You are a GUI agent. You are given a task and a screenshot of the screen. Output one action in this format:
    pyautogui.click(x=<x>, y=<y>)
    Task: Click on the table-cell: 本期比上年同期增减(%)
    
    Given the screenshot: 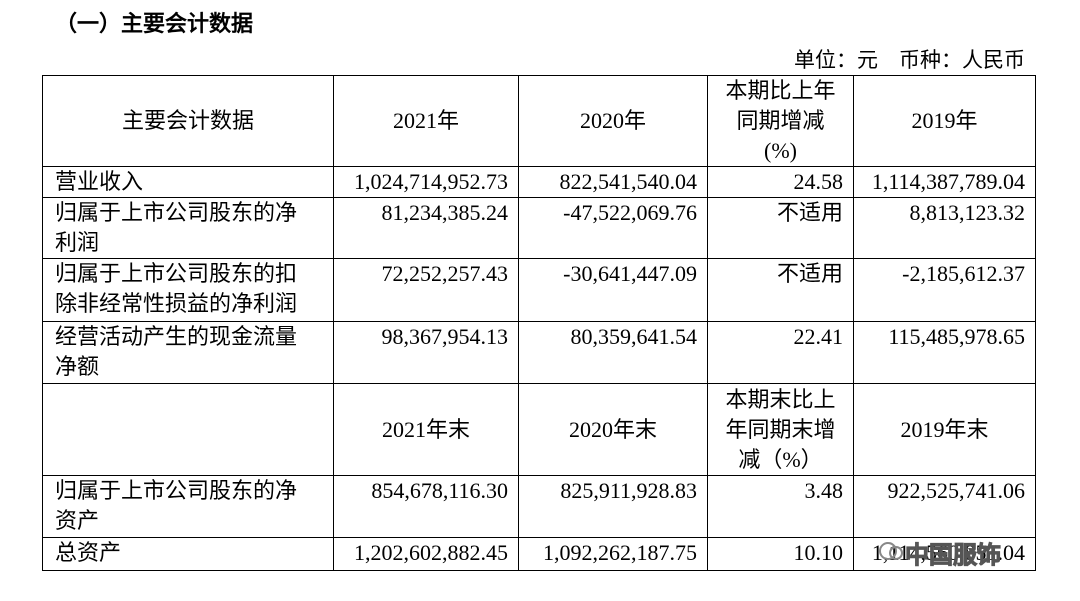 What is the action you would take?
    pyautogui.click(x=780, y=121)
    